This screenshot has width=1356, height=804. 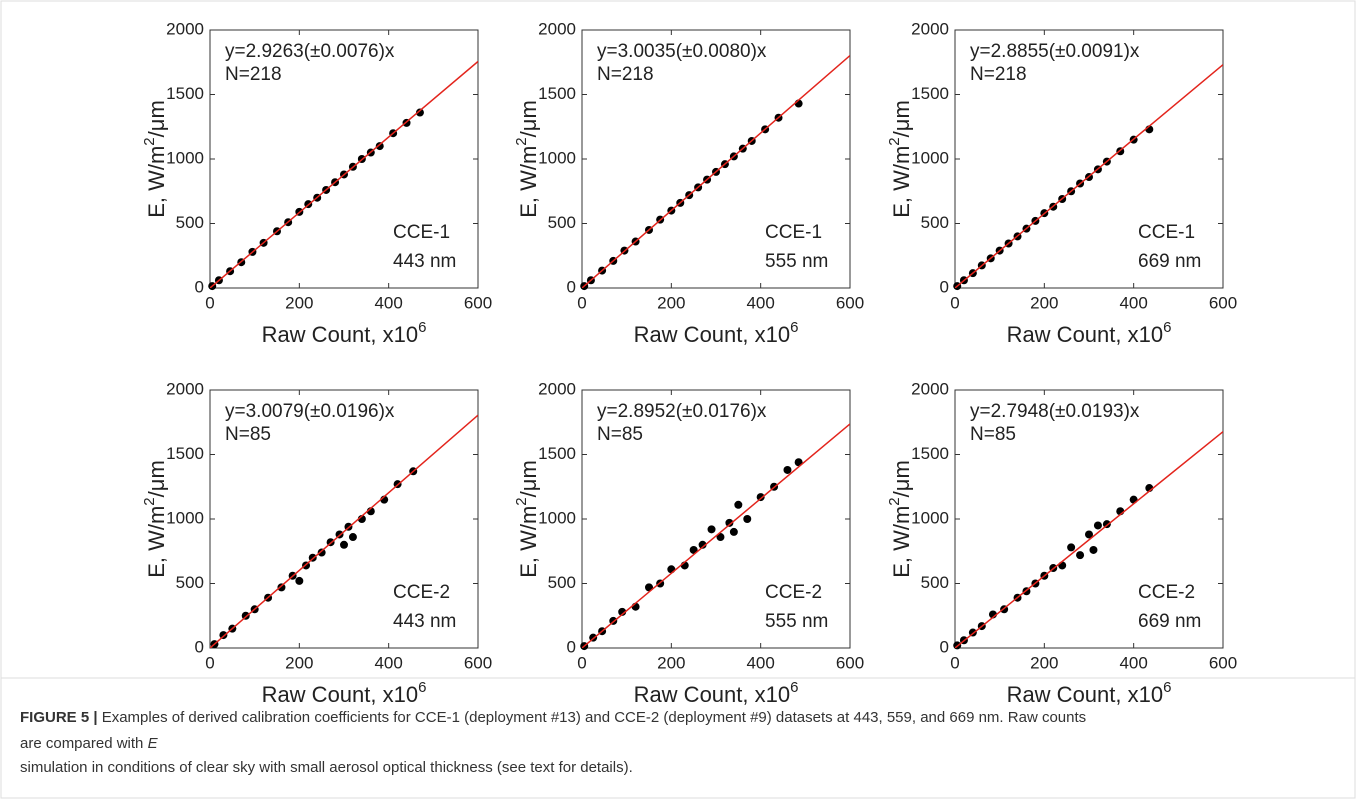 What do you see at coordinates (253, 74) in the screenshot?
I see `annotation: N=218` at bounding box center [253, 74].